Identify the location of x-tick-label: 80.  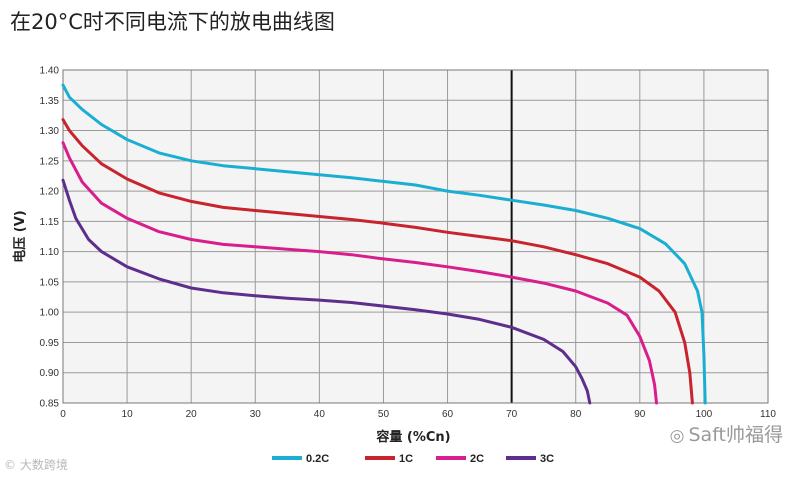
(576, 414).